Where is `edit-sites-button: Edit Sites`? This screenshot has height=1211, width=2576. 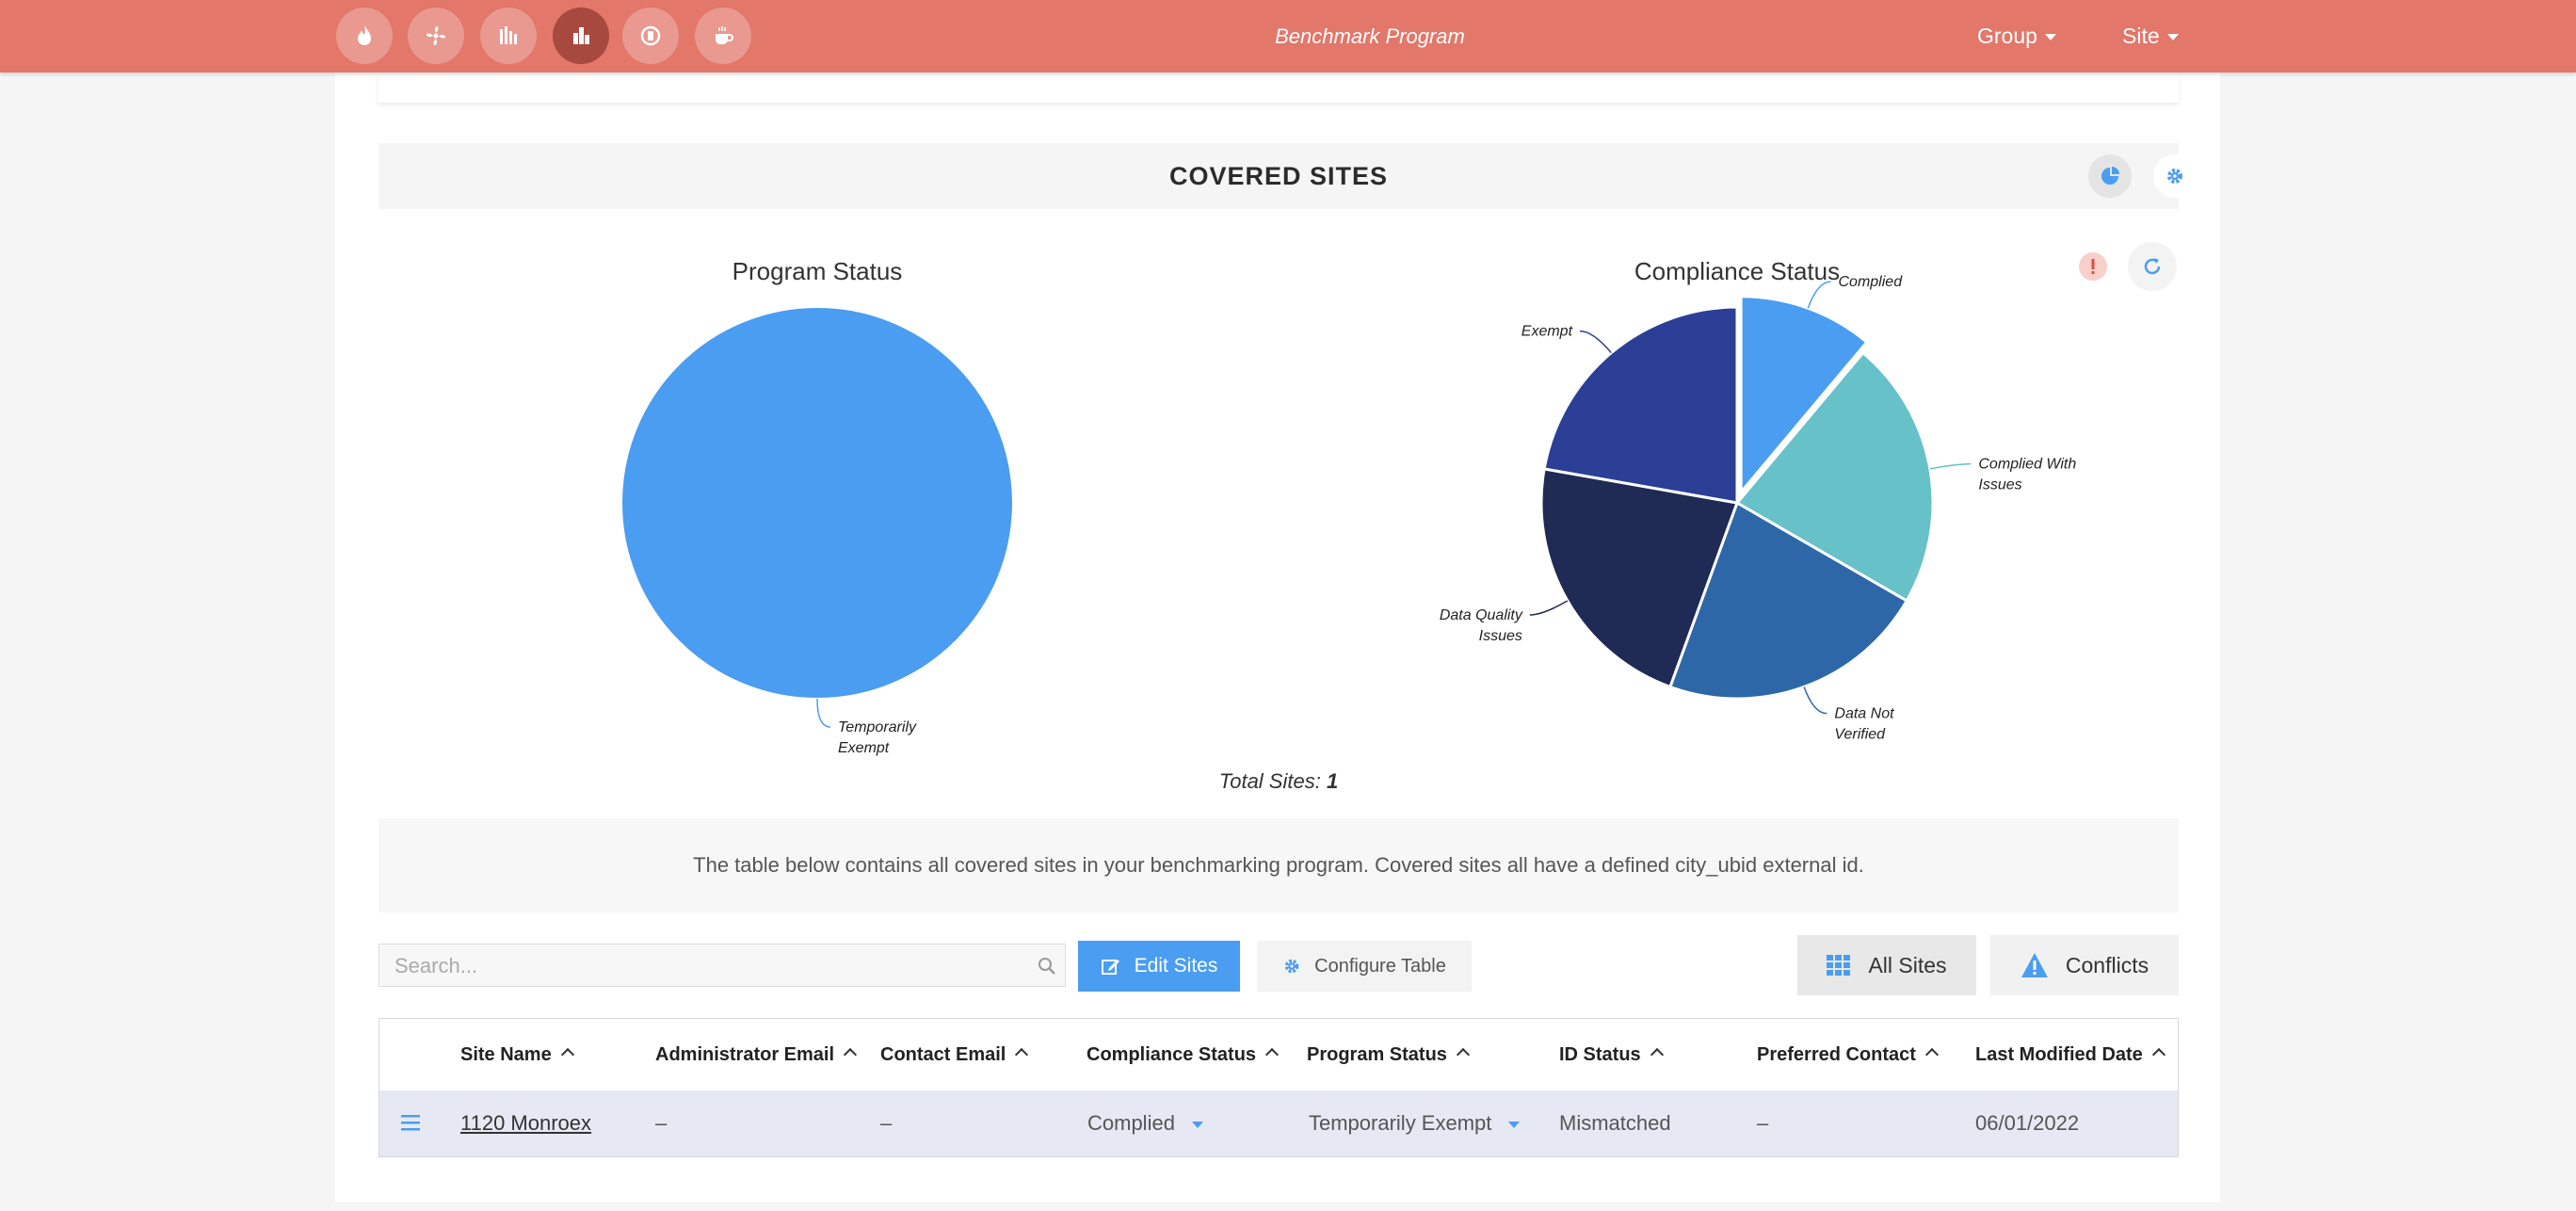 edit-sites-button: Edit Sites is located at coordinates (1159, 966).